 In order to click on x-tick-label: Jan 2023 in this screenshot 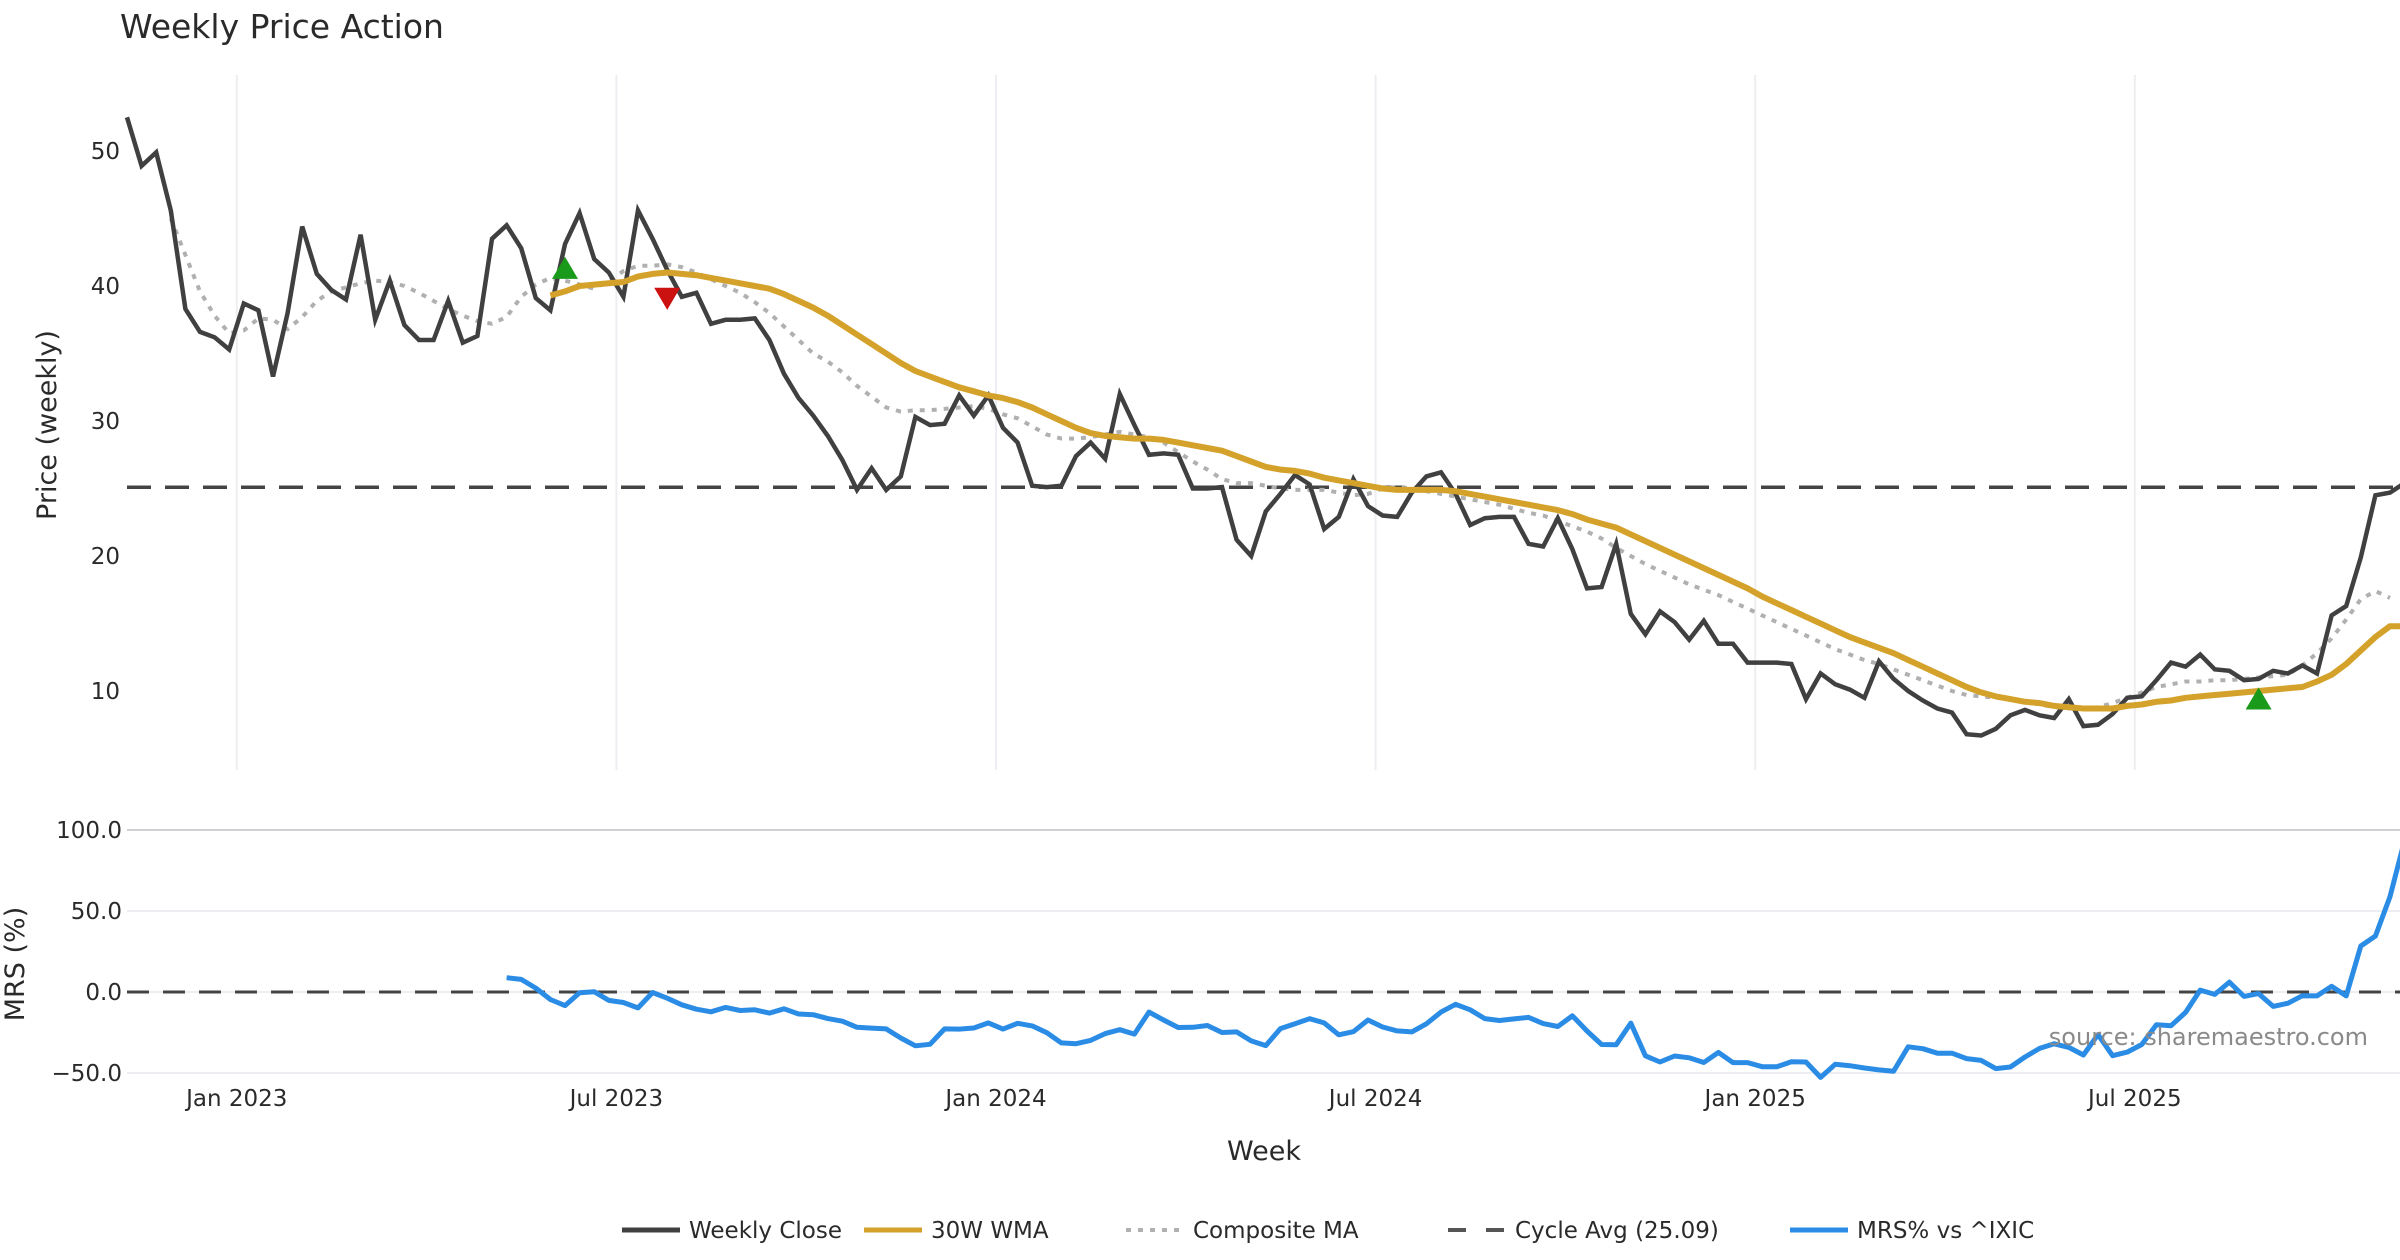, I will do `click(235, 1099)`.